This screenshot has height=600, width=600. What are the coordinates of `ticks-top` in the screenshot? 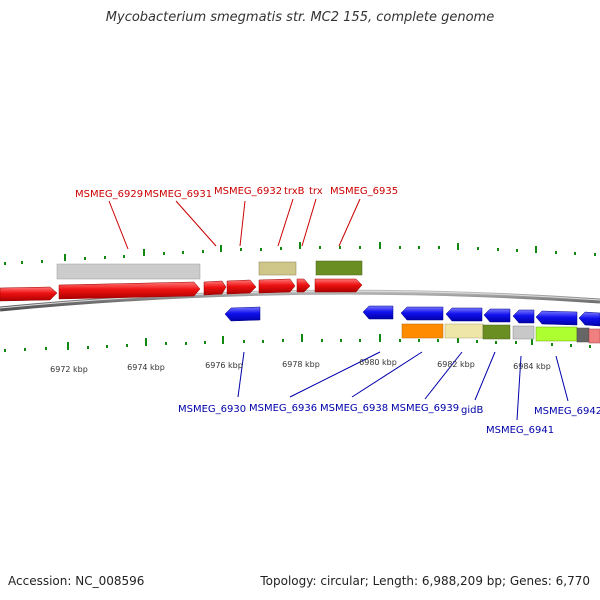 It's located at (300, 253).